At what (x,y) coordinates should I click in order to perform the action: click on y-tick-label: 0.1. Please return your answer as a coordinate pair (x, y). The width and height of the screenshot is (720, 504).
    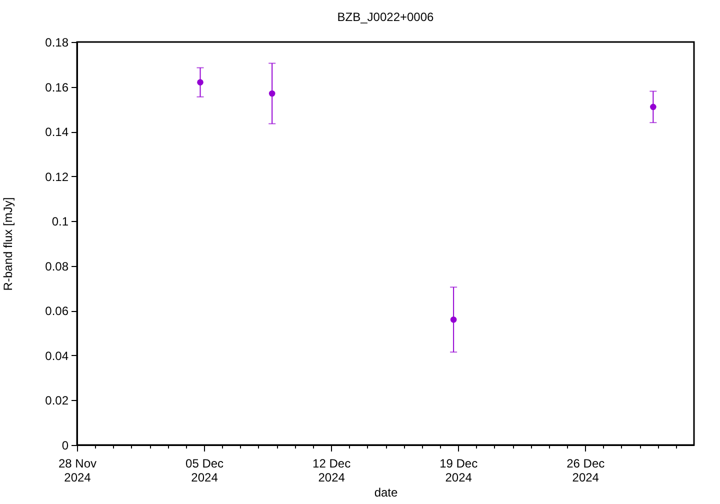
    Looking at the image, I should click on (60, 221).